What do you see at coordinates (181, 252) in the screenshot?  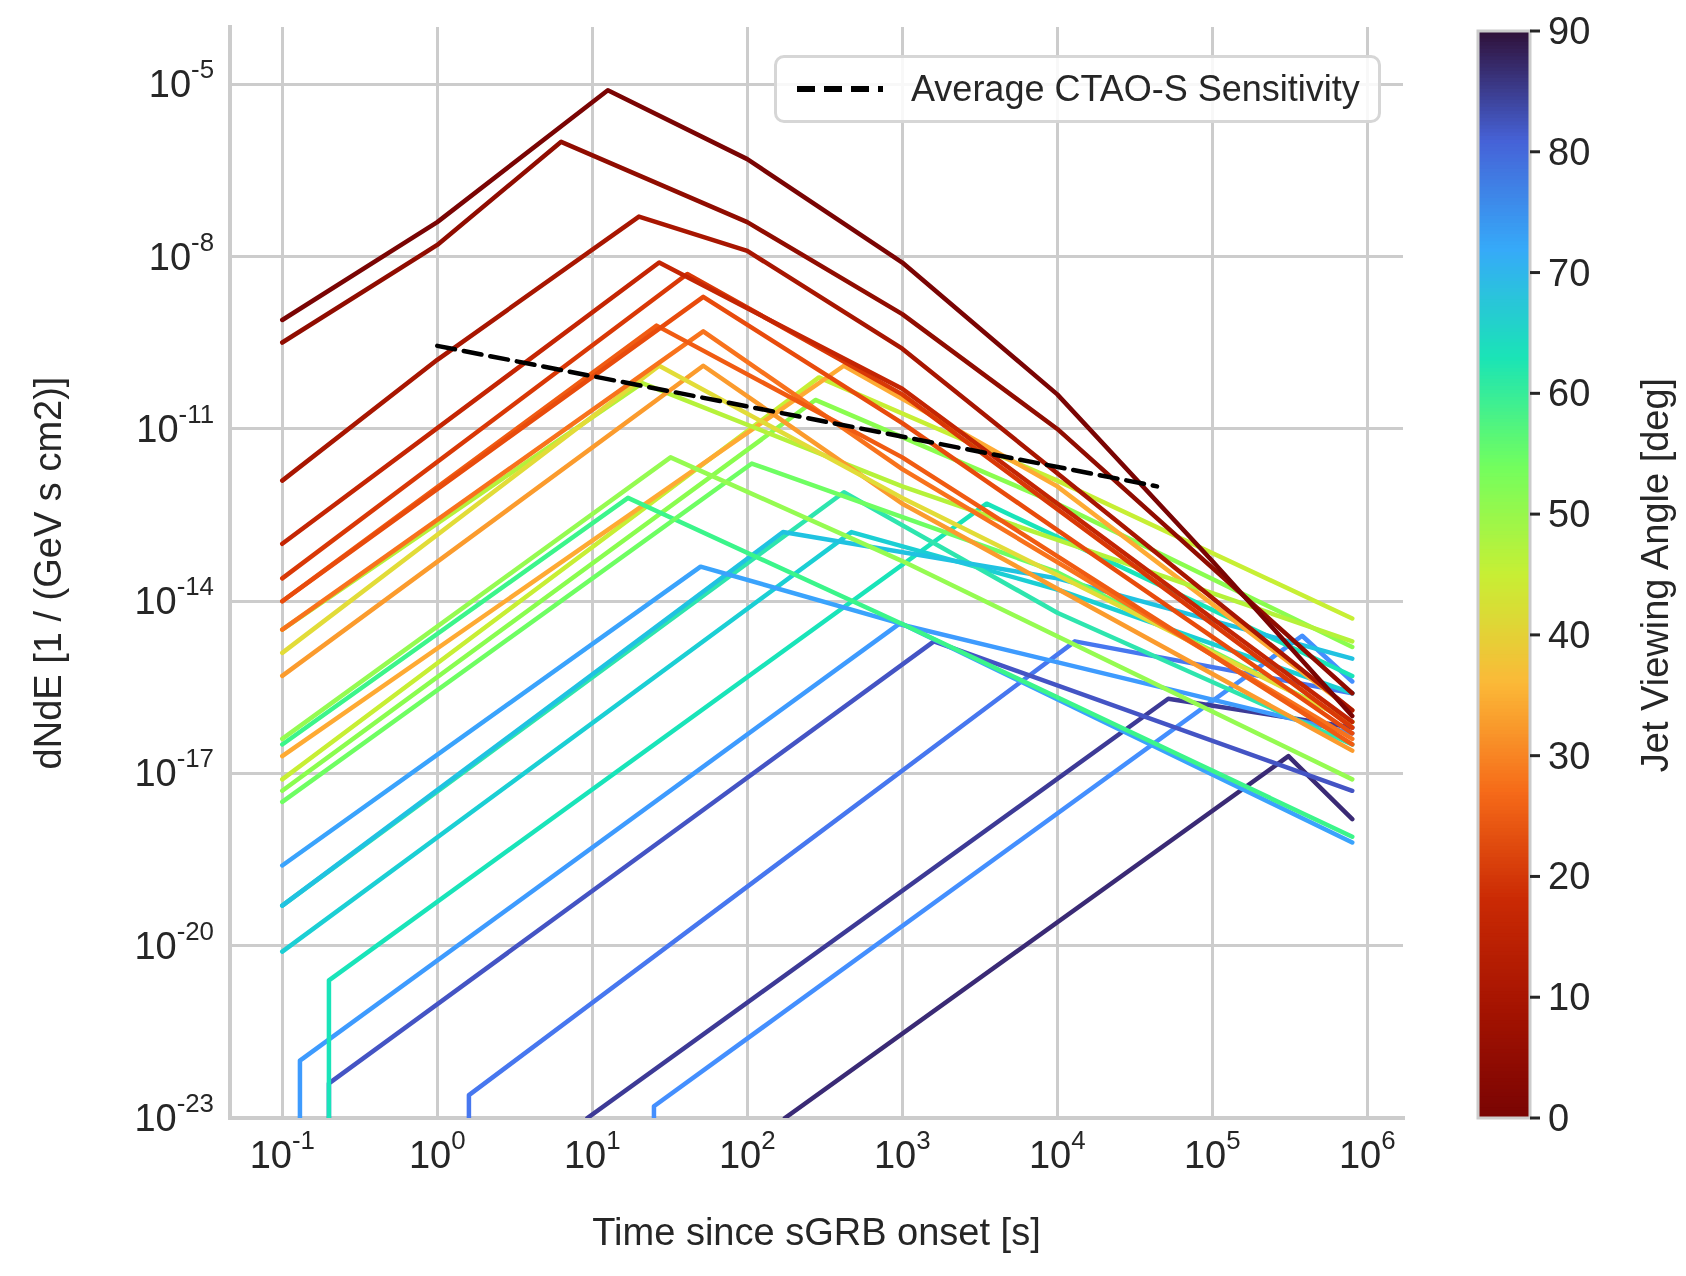 I see `y-tick-label: 10$^{-8}$` at bounding box center [181, 252].